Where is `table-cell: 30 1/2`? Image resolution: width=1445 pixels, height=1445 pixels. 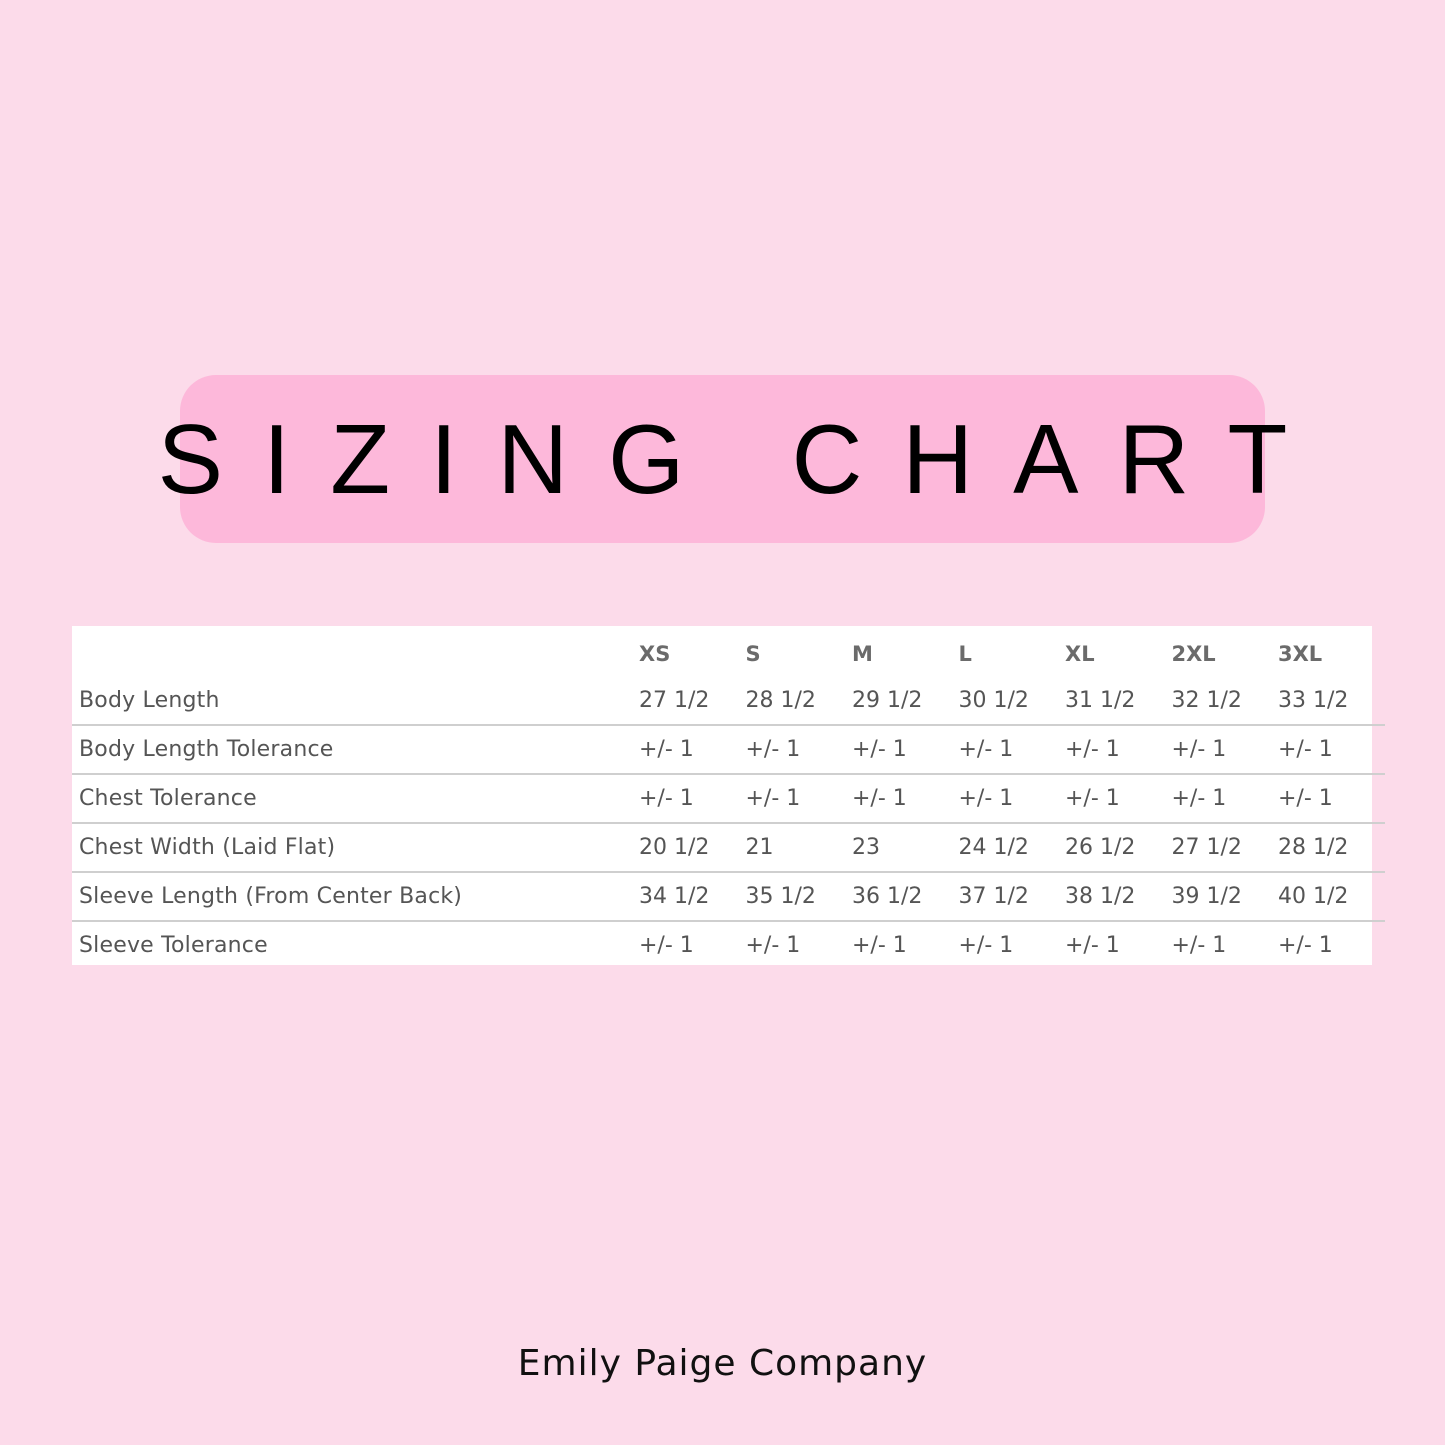
table-cell: 30 1/2 is located at coordinates (993, 700).